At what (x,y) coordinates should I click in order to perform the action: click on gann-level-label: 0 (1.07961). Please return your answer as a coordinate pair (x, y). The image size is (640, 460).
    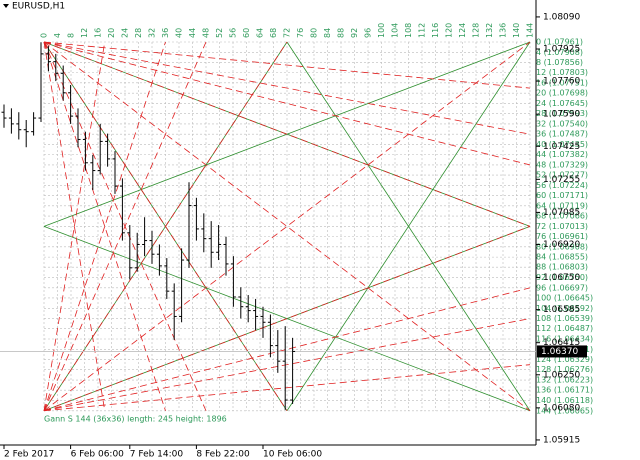
    Looking at the image, I should click on (559, 42).